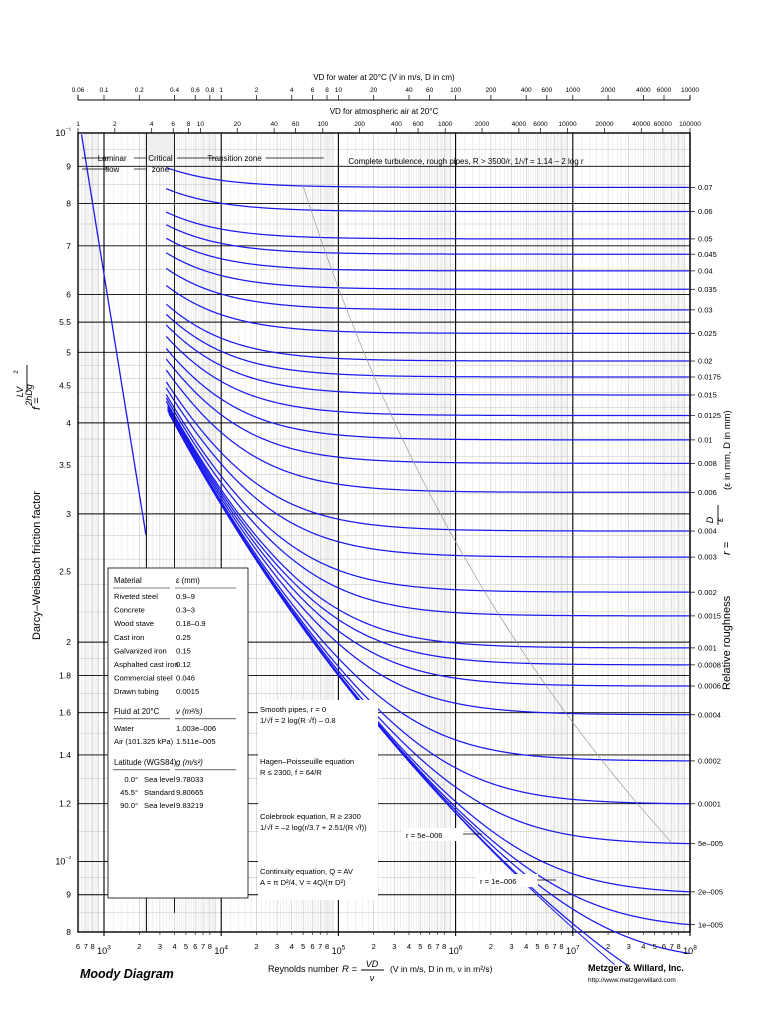 The image size is (768, 1024). I want to click on air-tick-2: 4, so click(152, 124).